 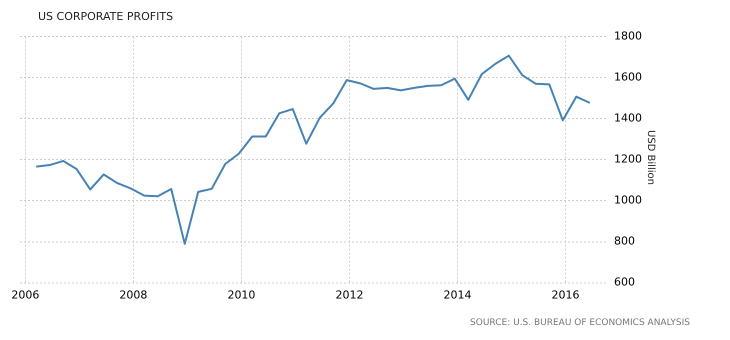 What do you see at coordinates (628, 77) in the screenshot?
I see `y-tick-label: 1600` at bounding box center [628, 77].